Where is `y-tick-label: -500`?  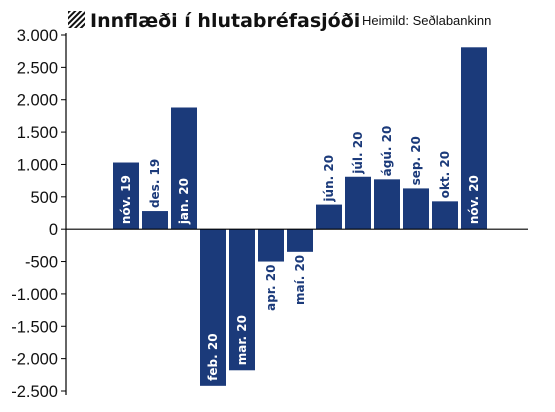 y-tick-label: -500 is located at coordinates (41, 263).